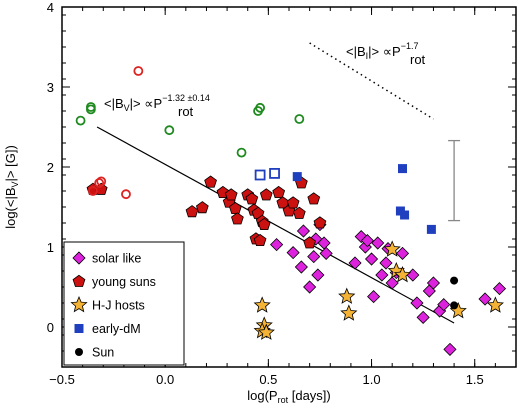  What do you see at coordinates (268, 379) in the screenshot?
I see `x-tick-label: 0.5` at bounding box center [268, 379].